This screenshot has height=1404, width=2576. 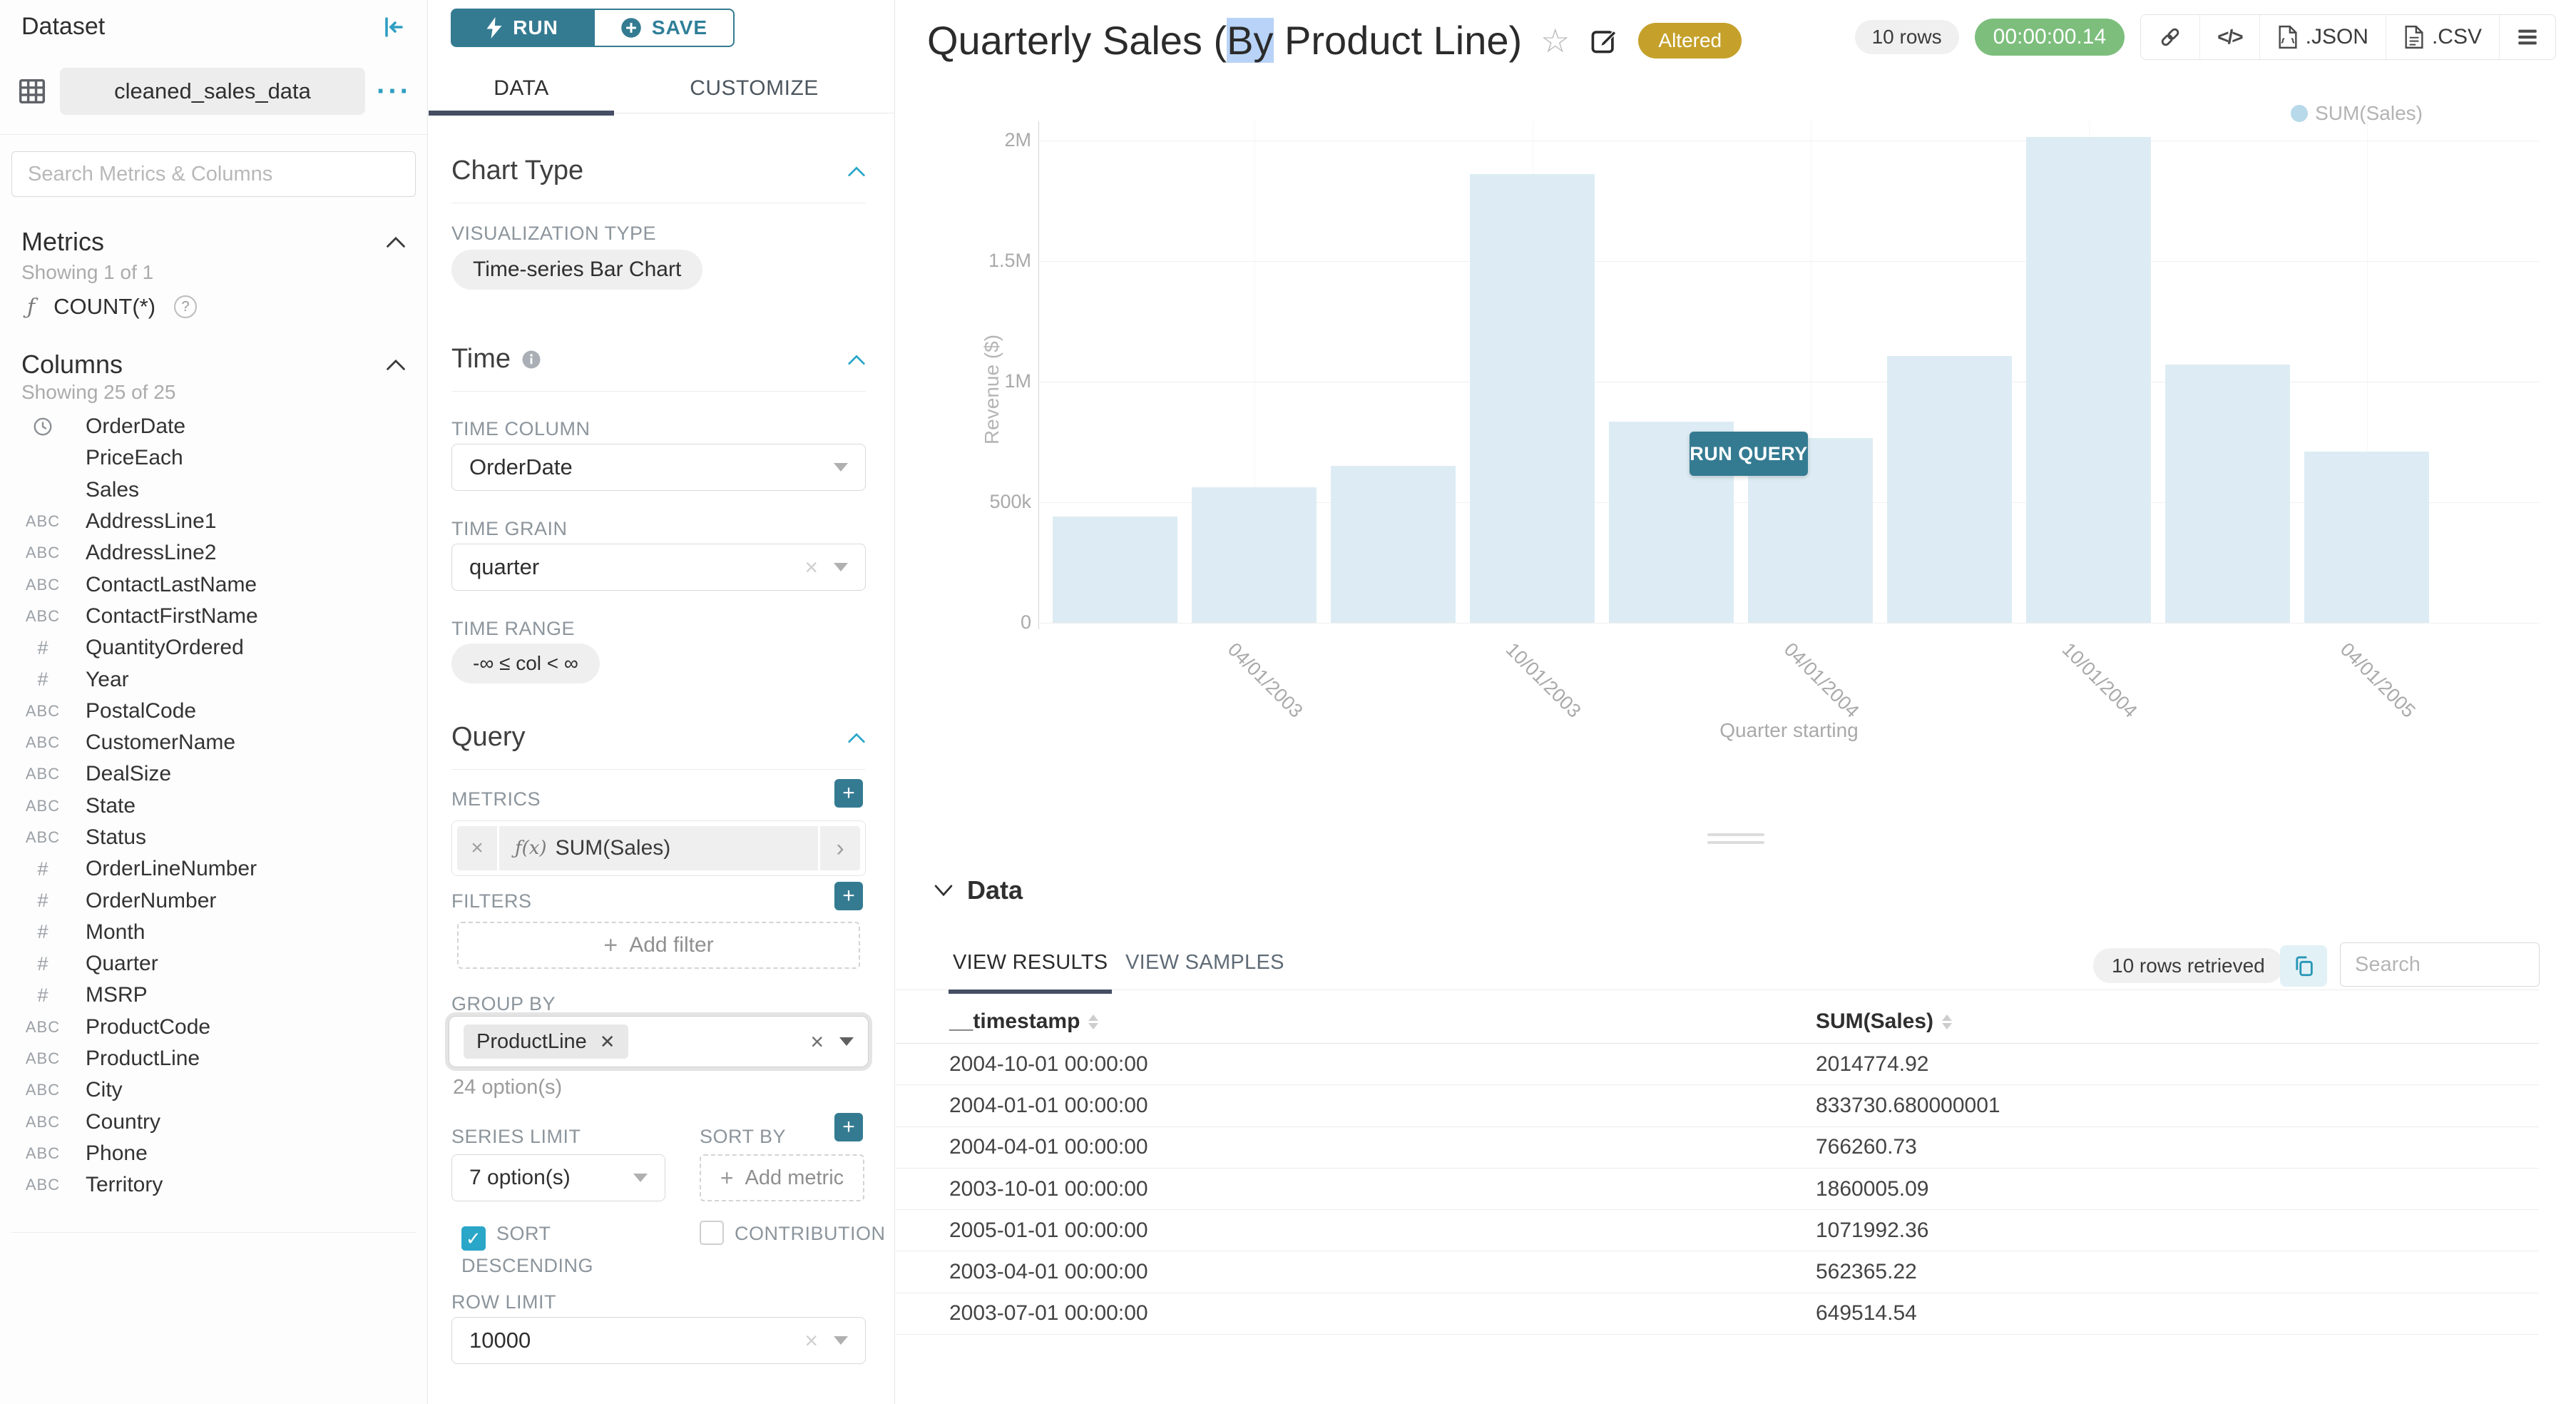 I want to click on checkbox-checked-icon: ✓, so click(x=474, y=1238).